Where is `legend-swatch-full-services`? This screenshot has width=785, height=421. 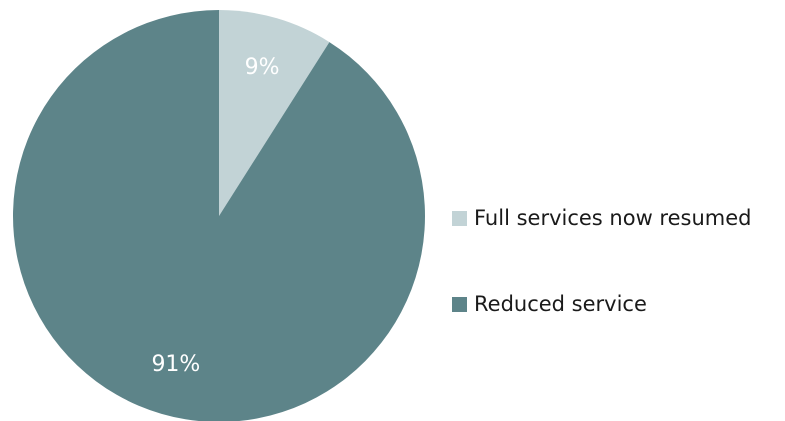
legend-swatch-full-services is located at coordinates (459, 218).